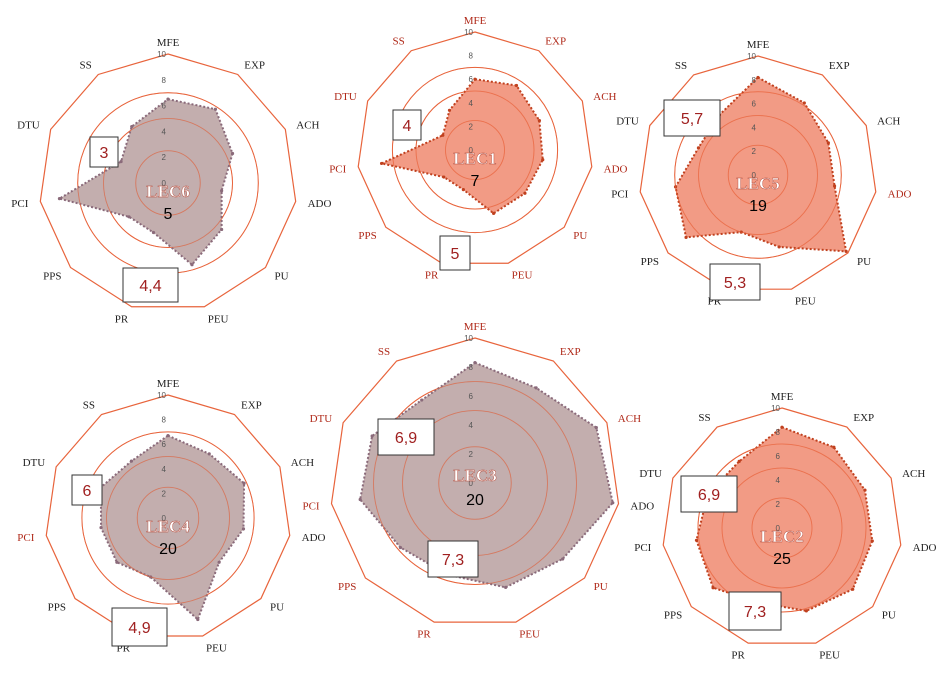 The width and height of the screenshot is (938, 677). What do you see at coordinates (474, 158) in the screenshot?
I see `chart-title: LEC1` at bounding box center [474, 158].